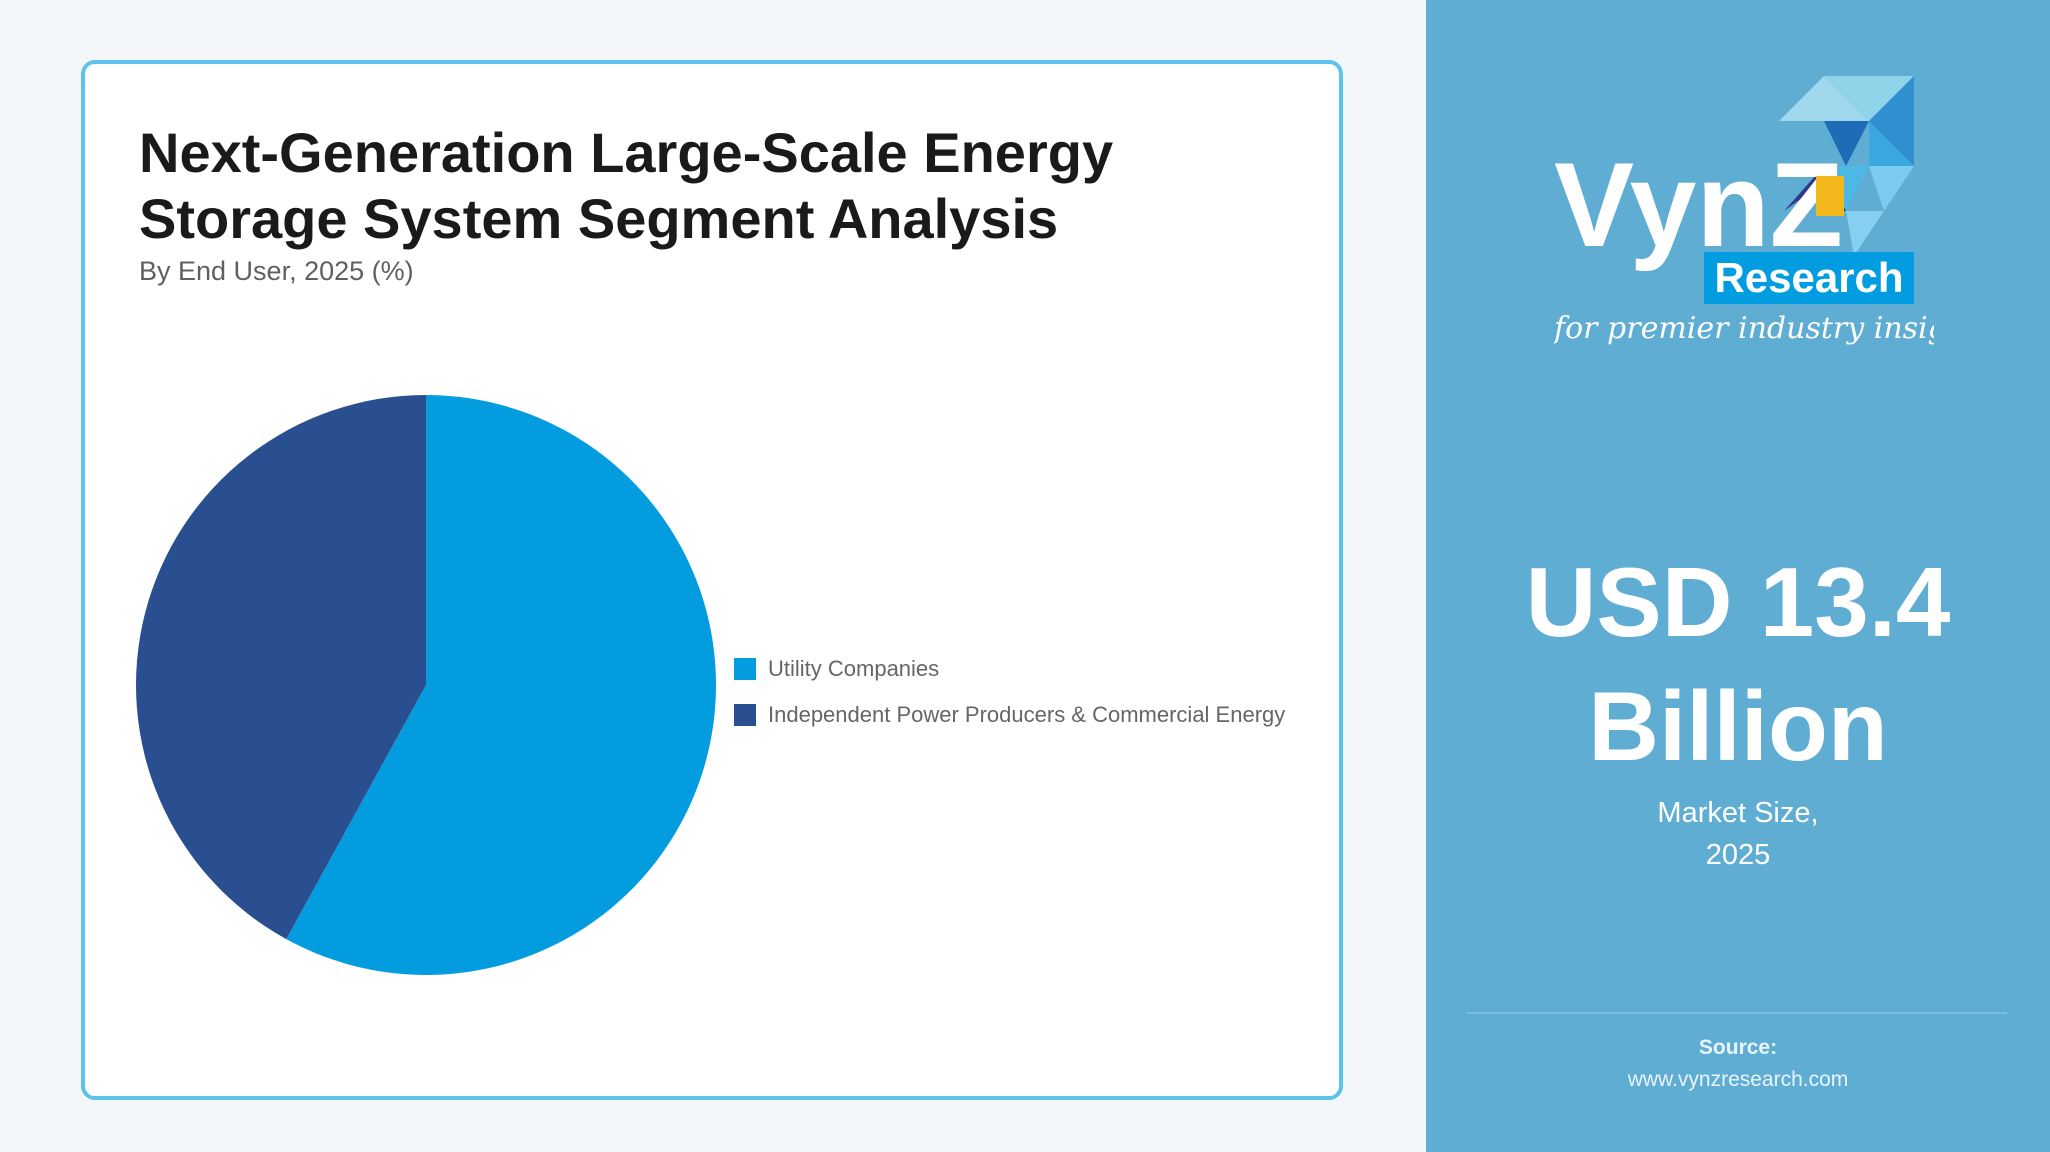  I want to click on pie-slice-ipp, so click(280, 667).